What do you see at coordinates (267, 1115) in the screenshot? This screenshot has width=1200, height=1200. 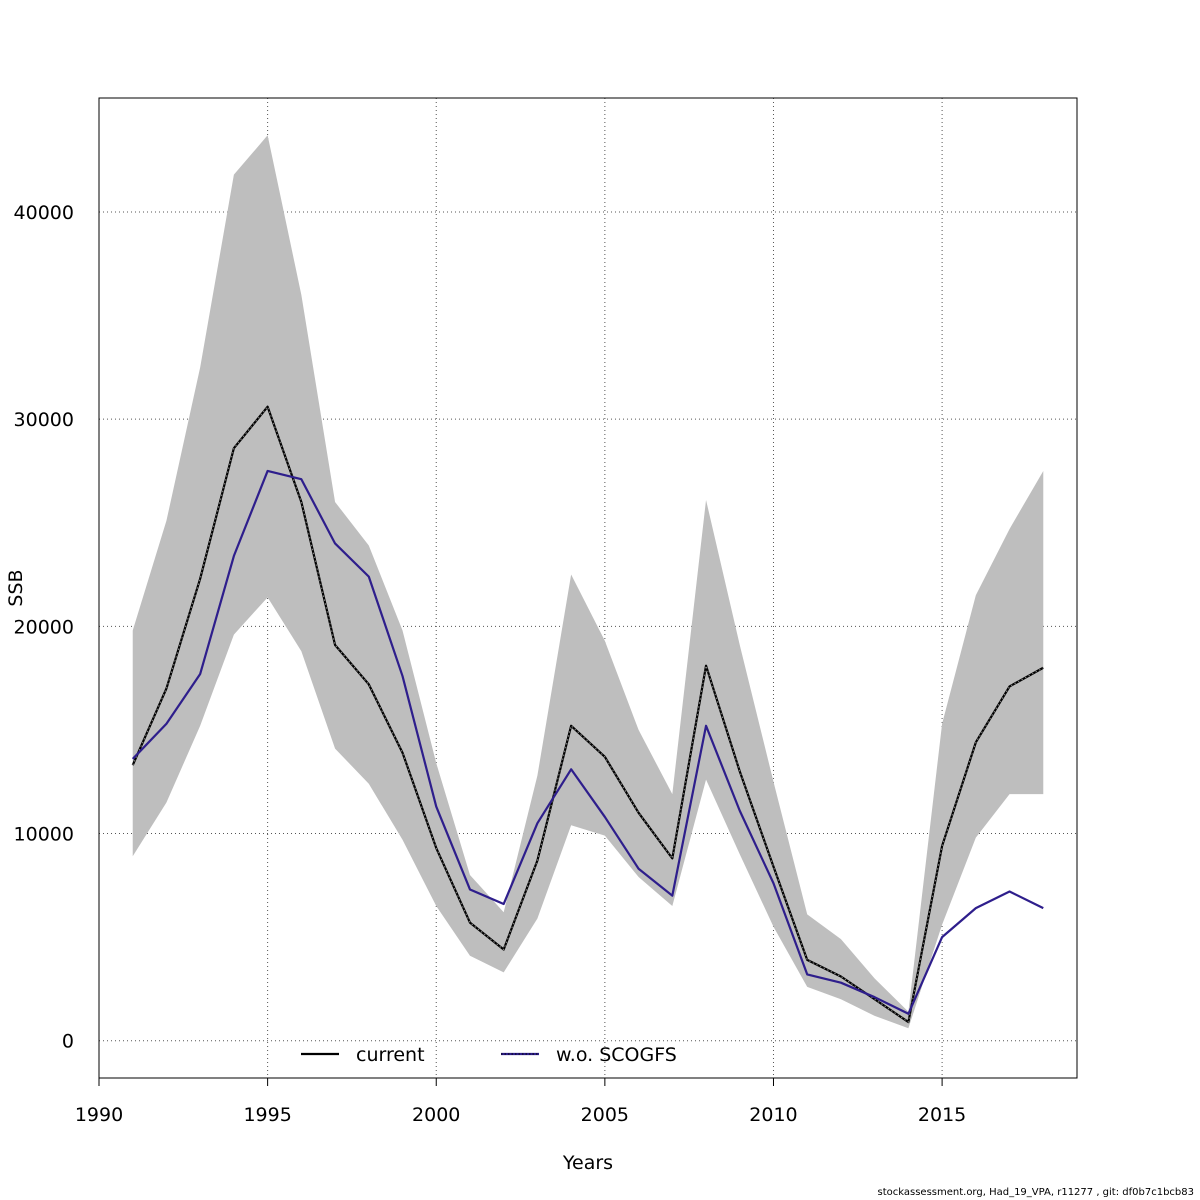 I see `x-tick-label-1995: 1995` at bounding box center [267, 1115].